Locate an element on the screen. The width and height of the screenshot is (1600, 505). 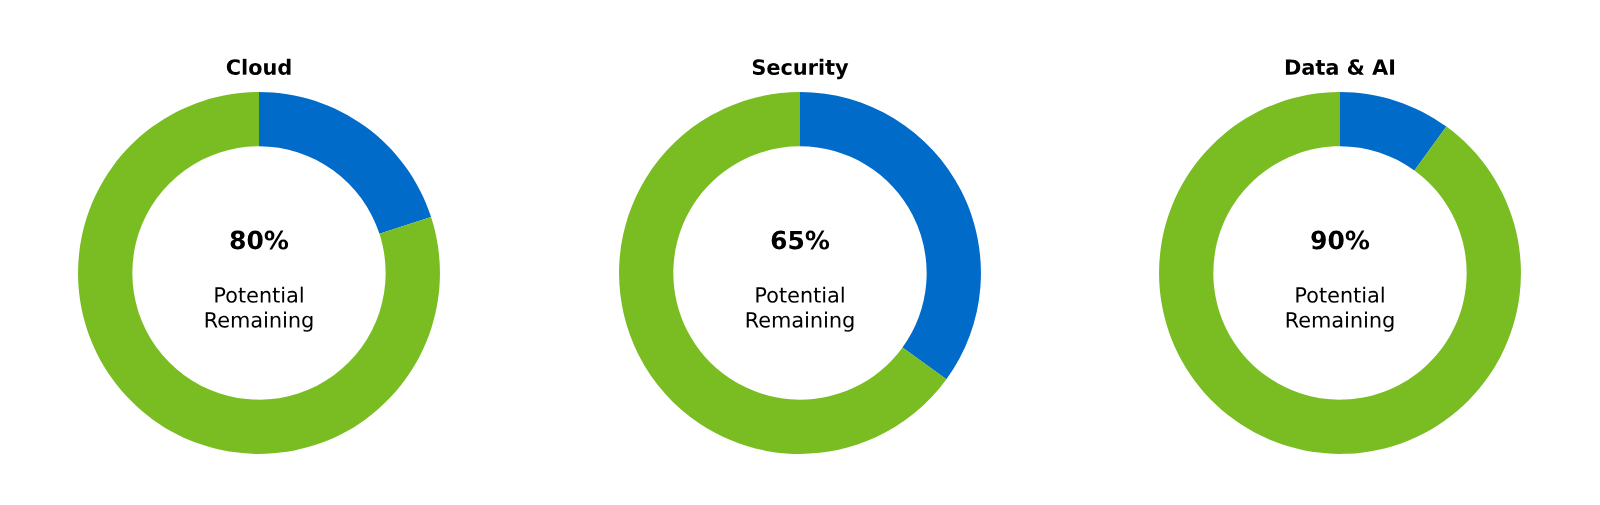
chart-title: Data & AI is located at coordinates (1340, 67).